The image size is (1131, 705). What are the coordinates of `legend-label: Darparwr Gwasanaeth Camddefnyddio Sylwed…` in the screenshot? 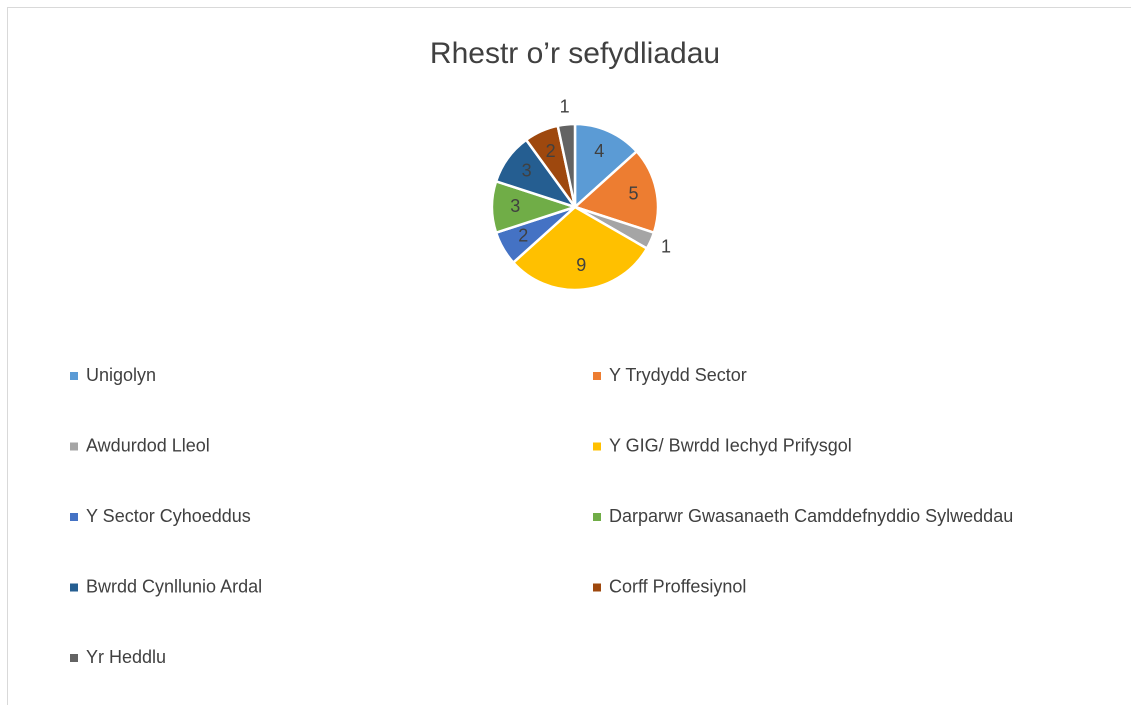 It's located at (811, 516).